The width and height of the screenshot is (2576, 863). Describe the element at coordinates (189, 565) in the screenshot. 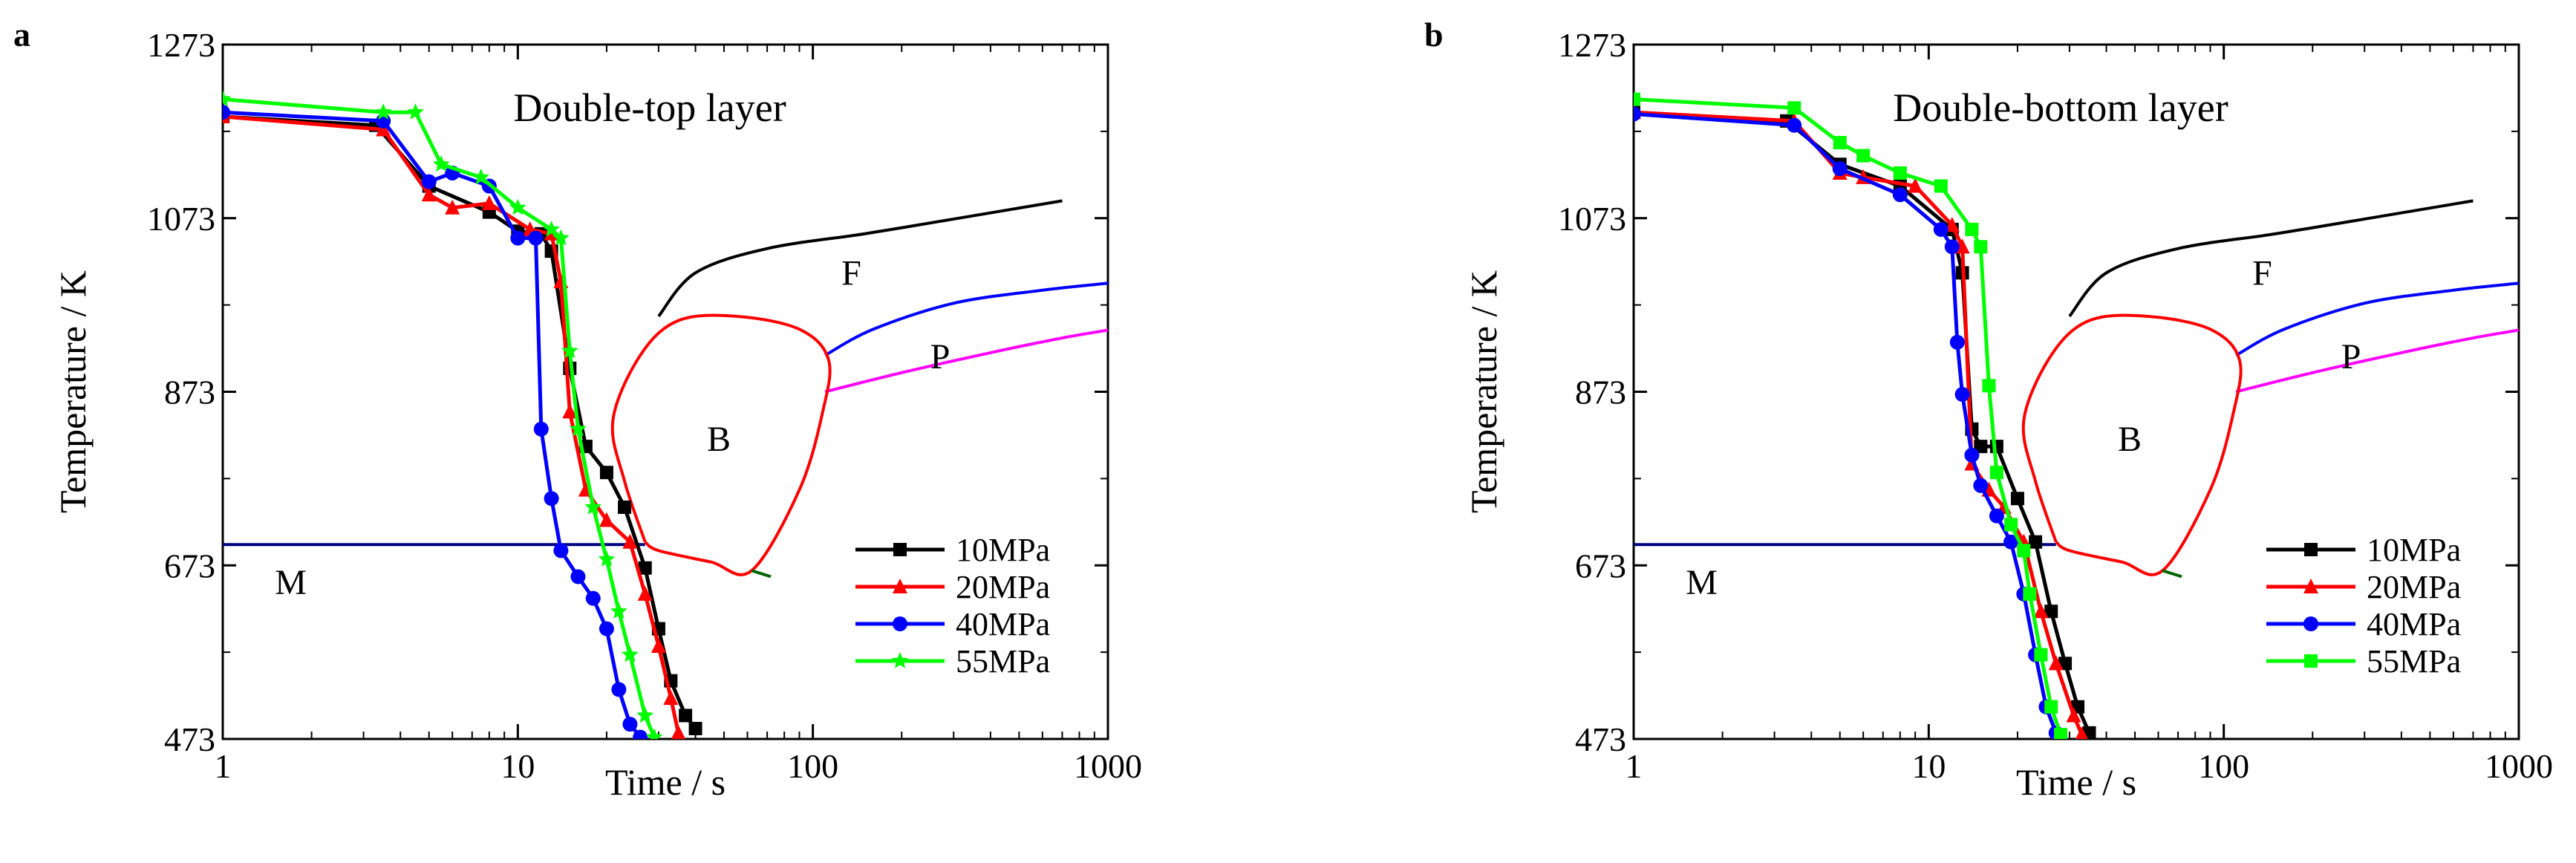

I see `y-tick-label: 673` at that location.